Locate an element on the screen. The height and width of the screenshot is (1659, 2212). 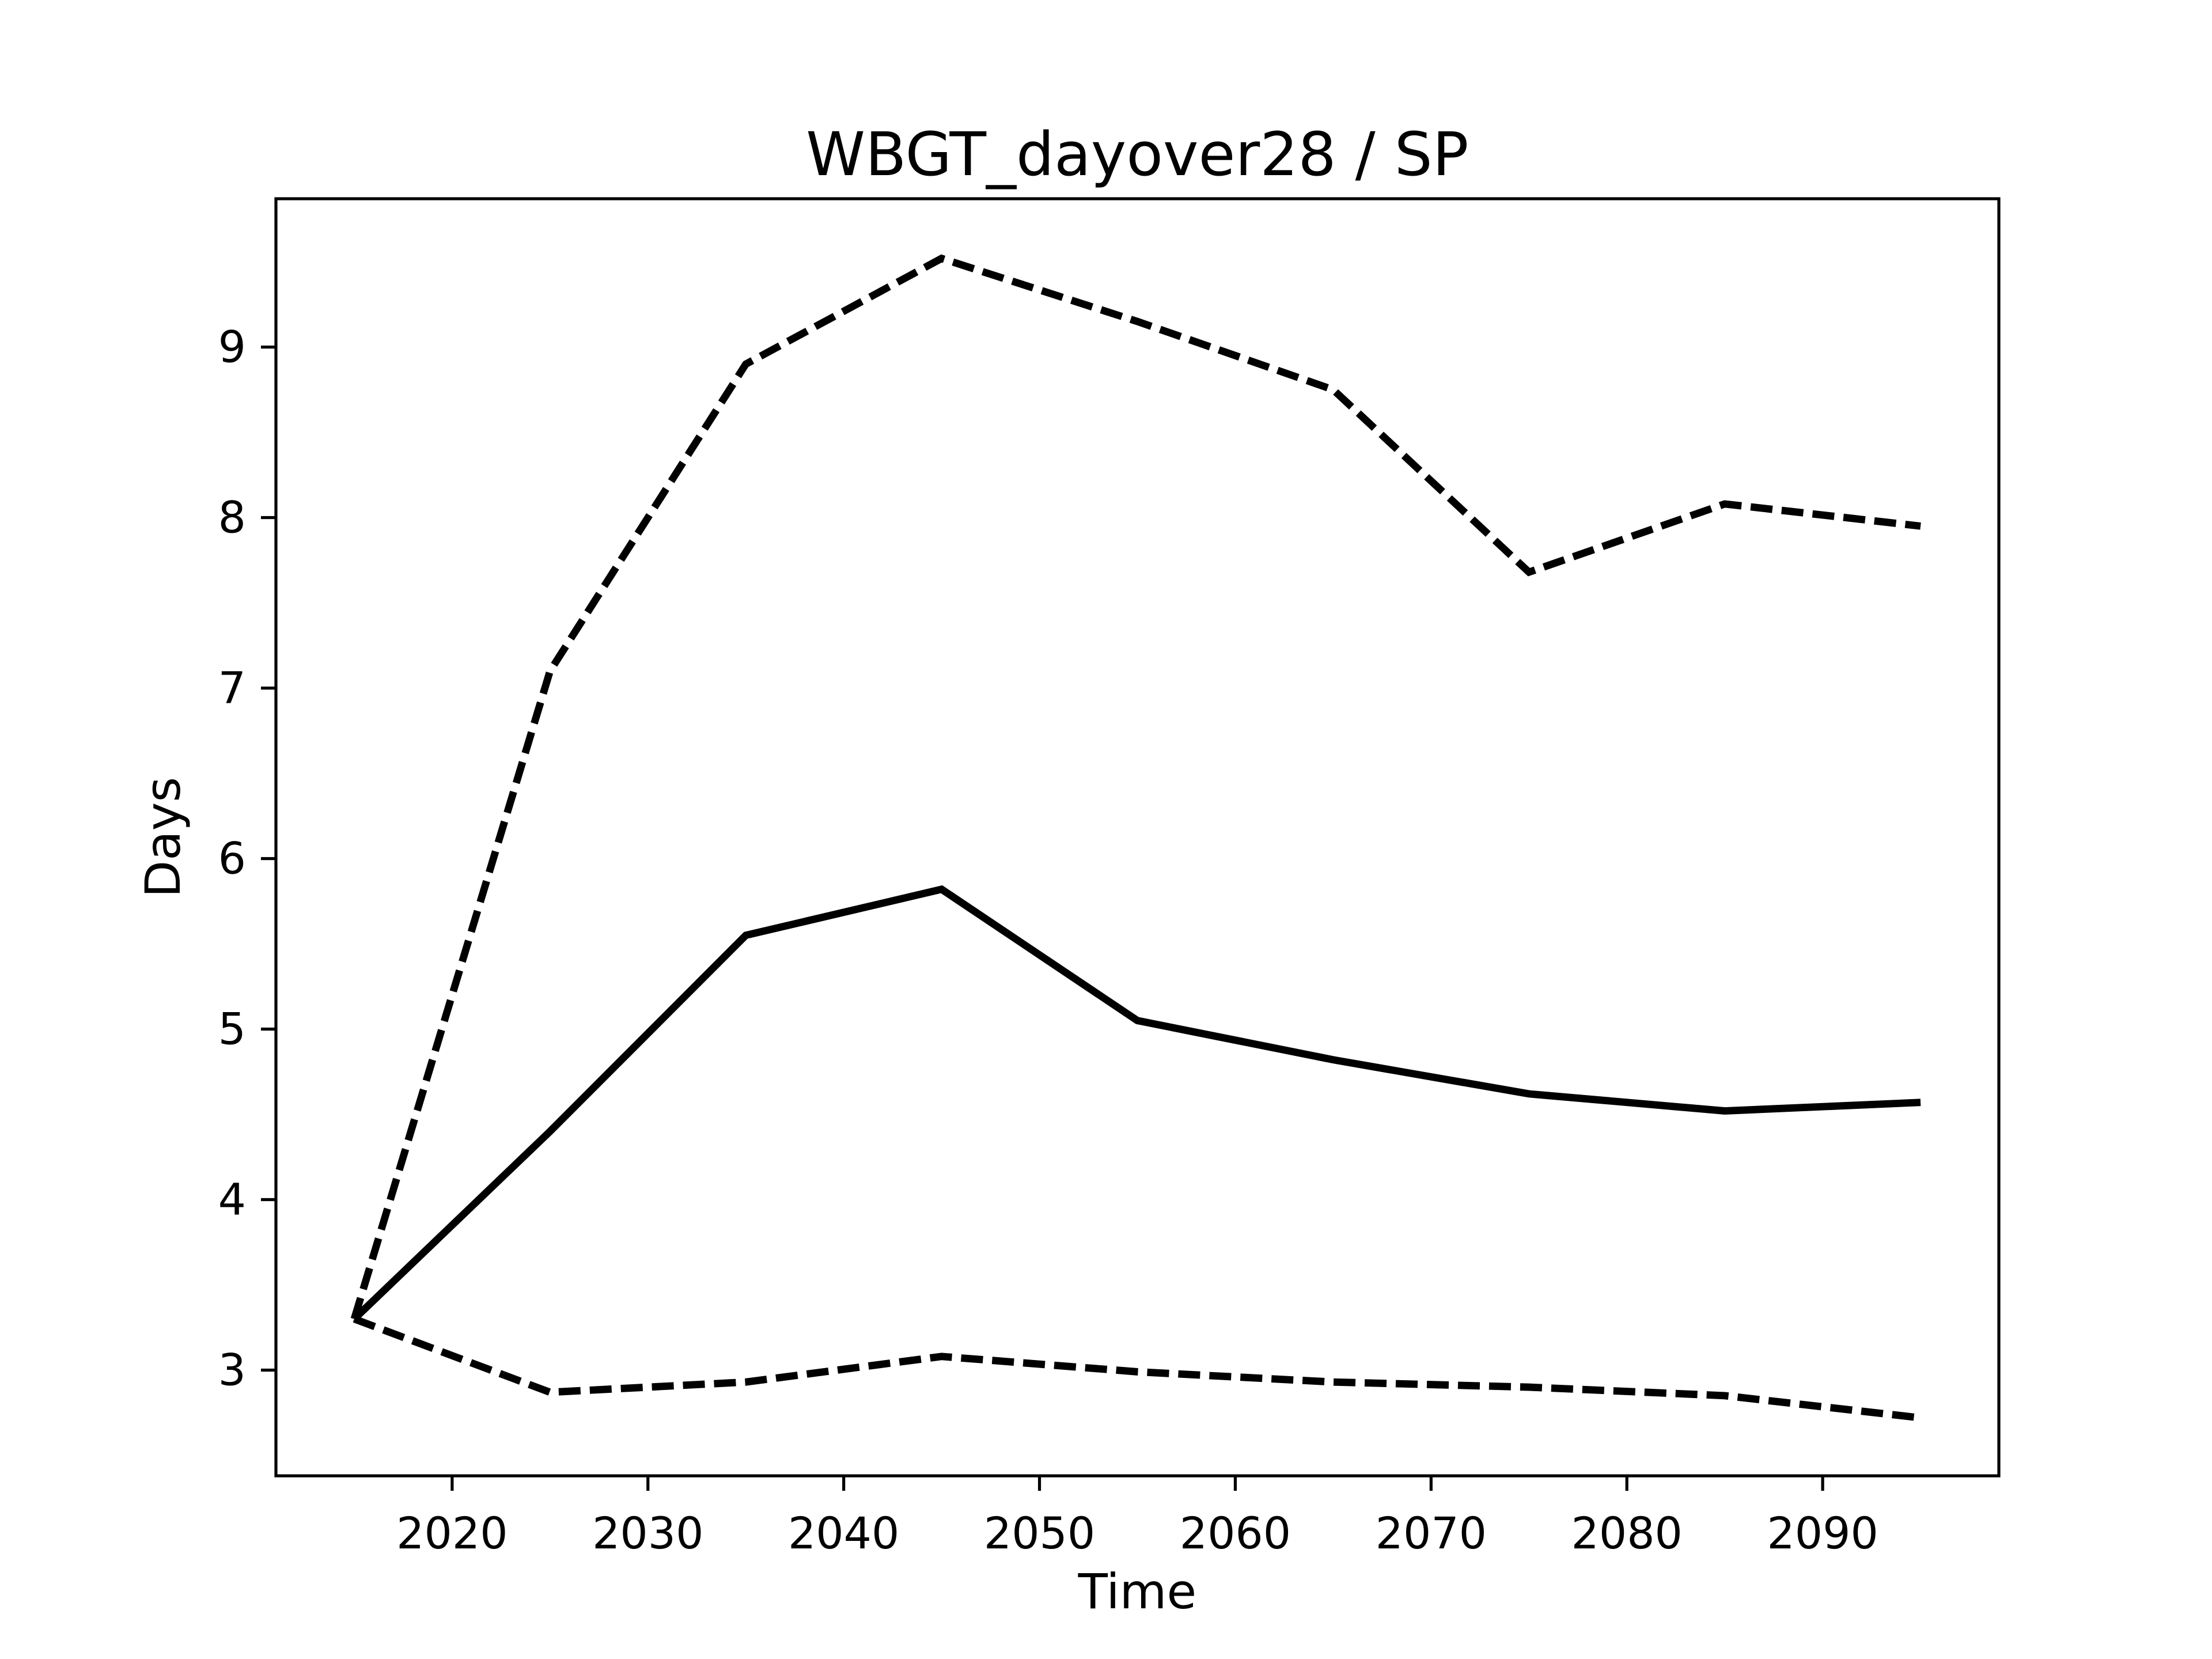
y-tick-label: 9 is located at coordinates (232, 347).